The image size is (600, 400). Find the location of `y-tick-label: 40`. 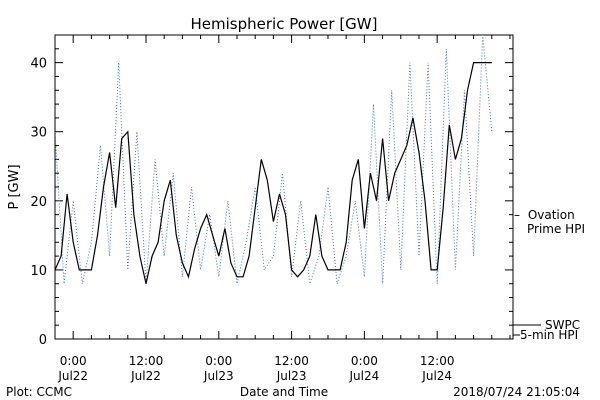

y-tick-label: 40 is located at coordinates (38, 64).